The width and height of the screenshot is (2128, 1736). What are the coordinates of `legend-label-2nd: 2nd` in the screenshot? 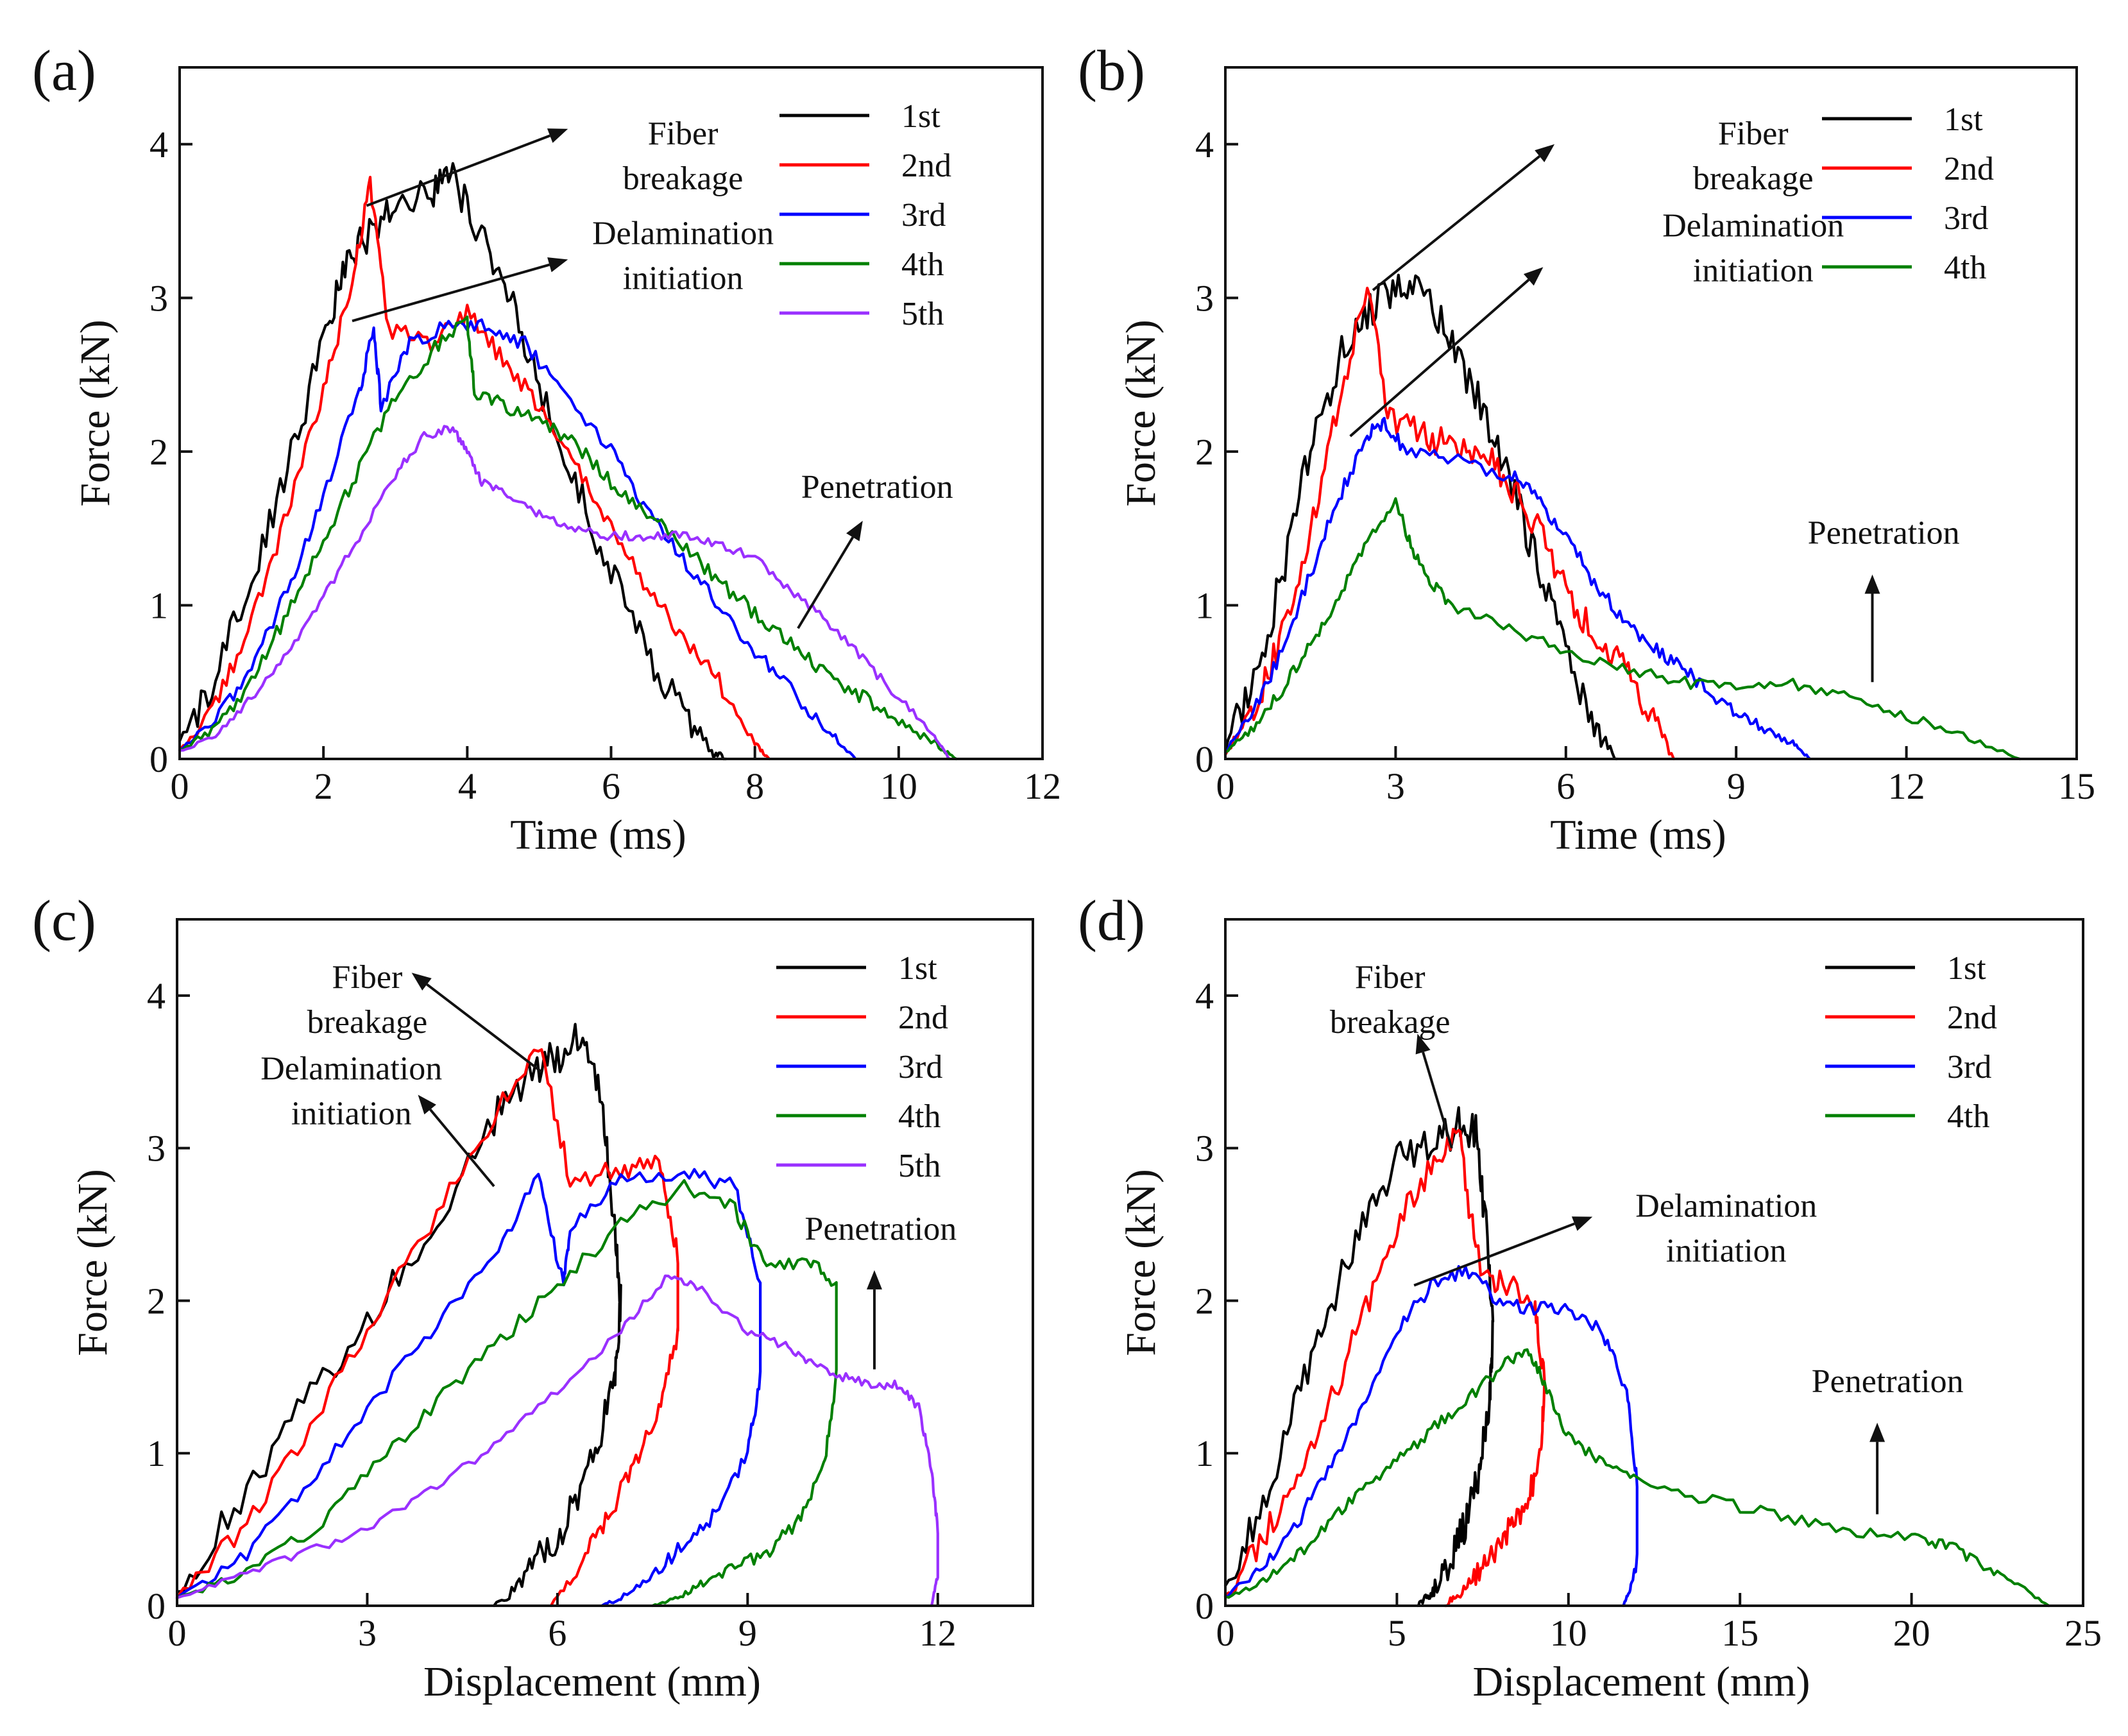 It's located at (1969, 169).